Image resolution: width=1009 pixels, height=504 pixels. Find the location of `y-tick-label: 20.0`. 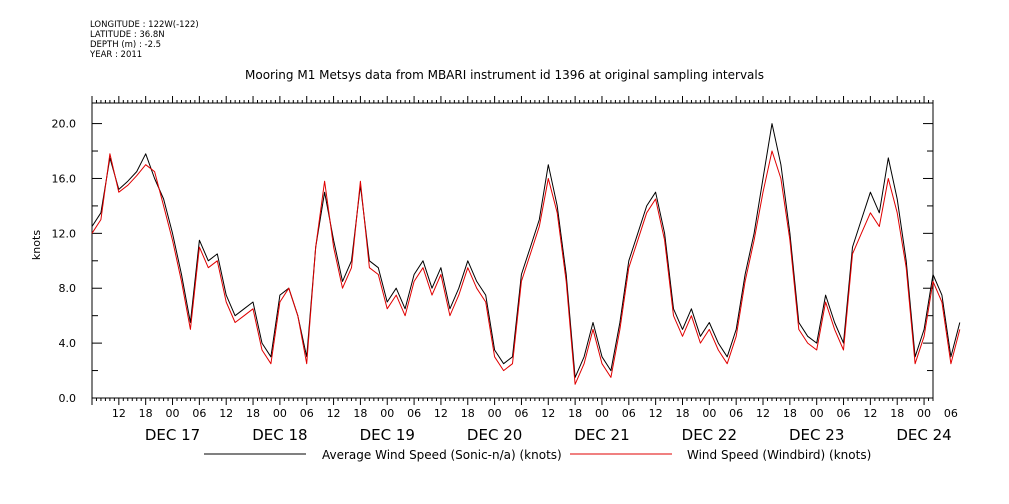

y-tick-label: 20.0 is located at coordinates (64, 124).